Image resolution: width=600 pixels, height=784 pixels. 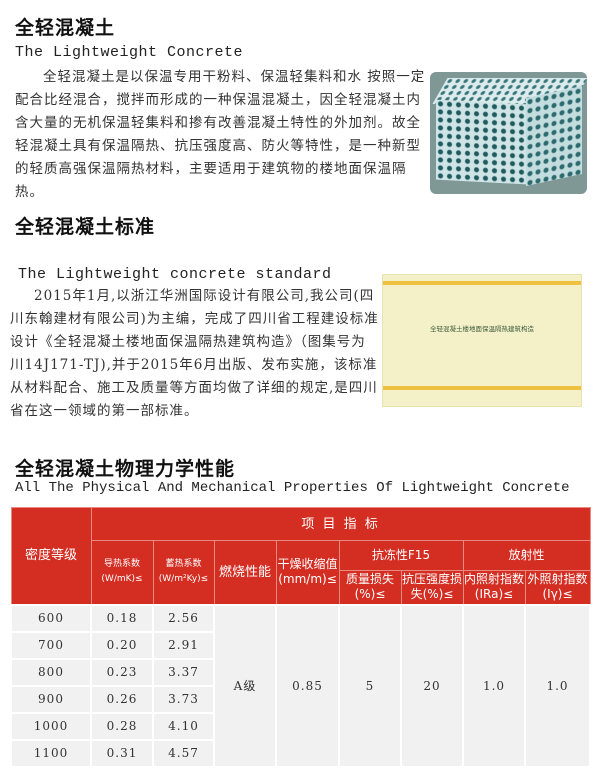 I want to click on section1-subtitle: The Lightweight Concrete, so click(x=129, y=52).